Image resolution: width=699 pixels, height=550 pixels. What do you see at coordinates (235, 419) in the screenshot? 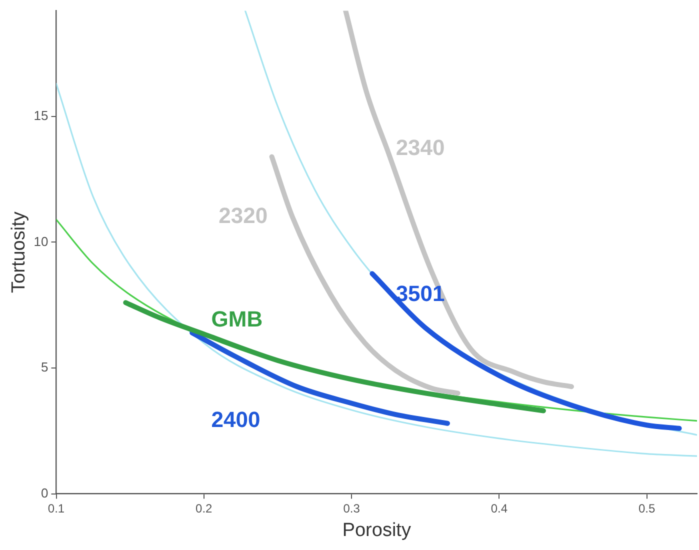
I see `series-label: 2400` at bounding box center [235, 419].